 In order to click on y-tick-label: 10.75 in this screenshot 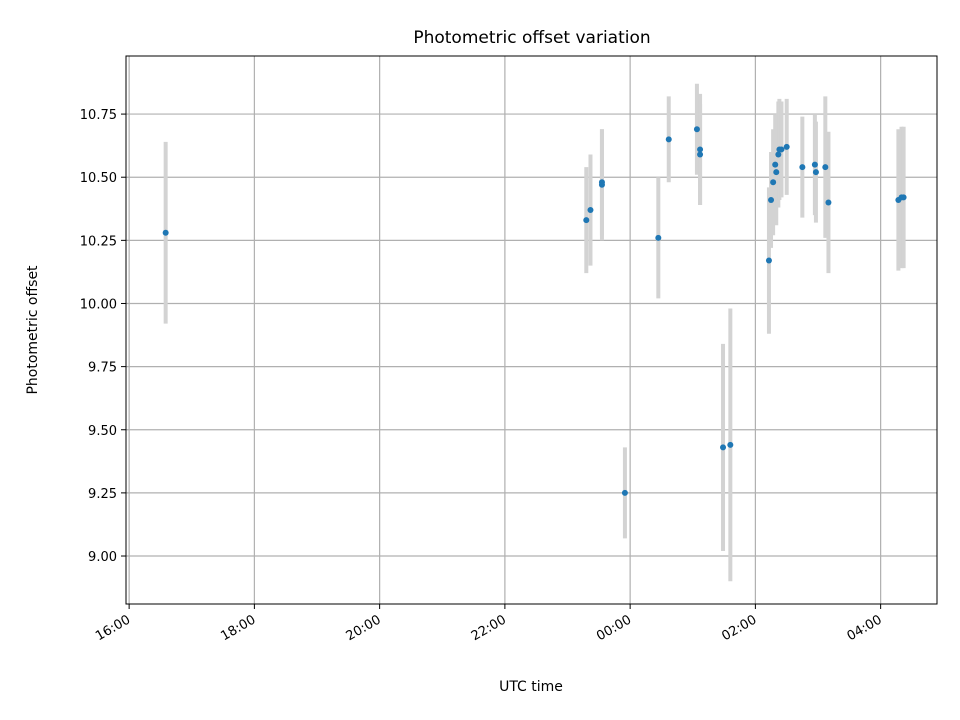, I will do `click(98, 115)`.